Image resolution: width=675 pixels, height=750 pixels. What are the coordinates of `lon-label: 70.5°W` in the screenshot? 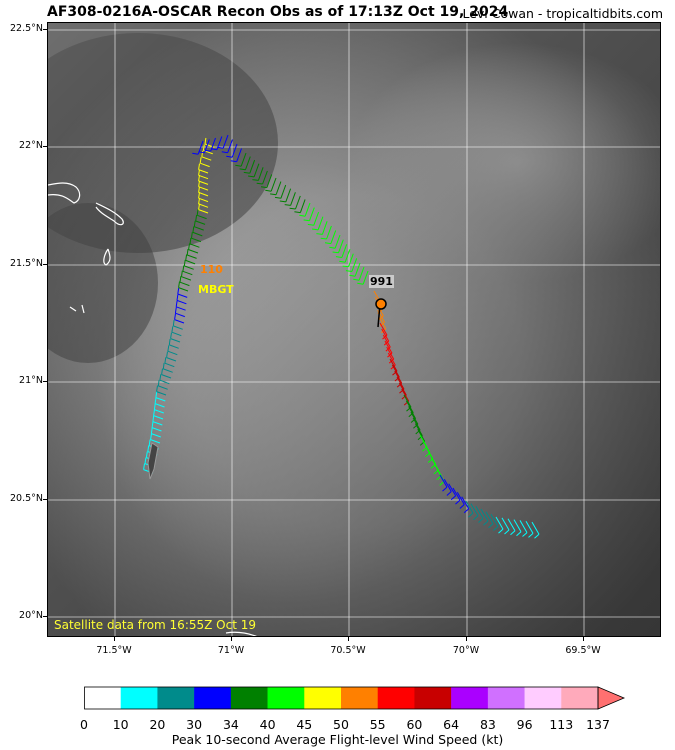 It's located at (348, 650).